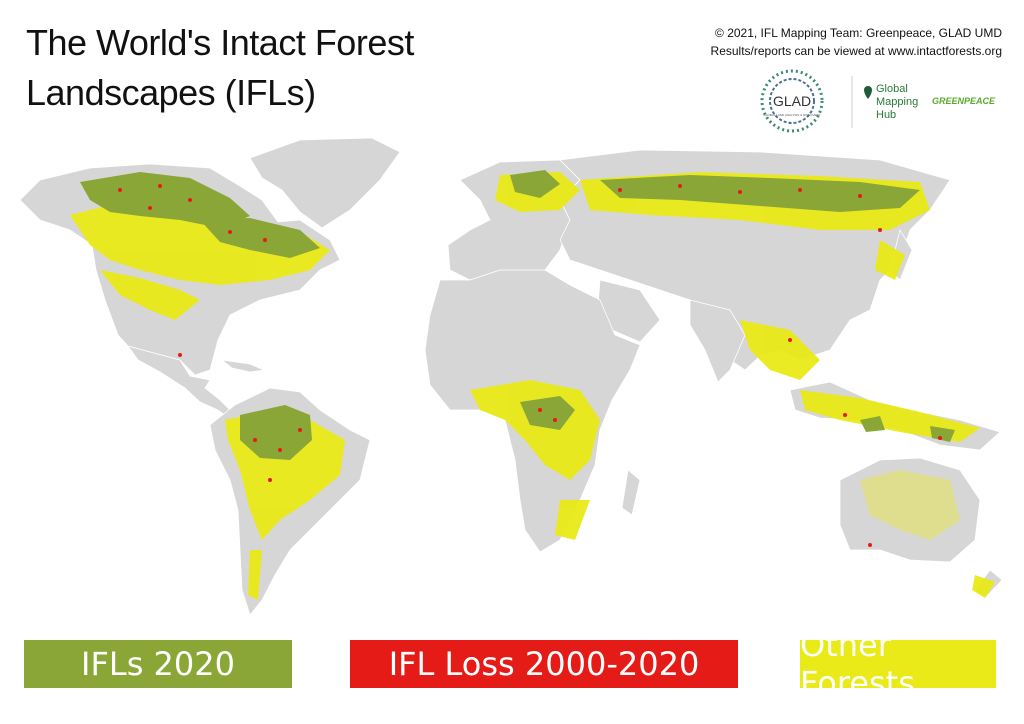 The width and height of the screenshot is (1024, 724). Describe the element at coordinates (631, 492) in the screenshot. I see `madagascar` at that location.